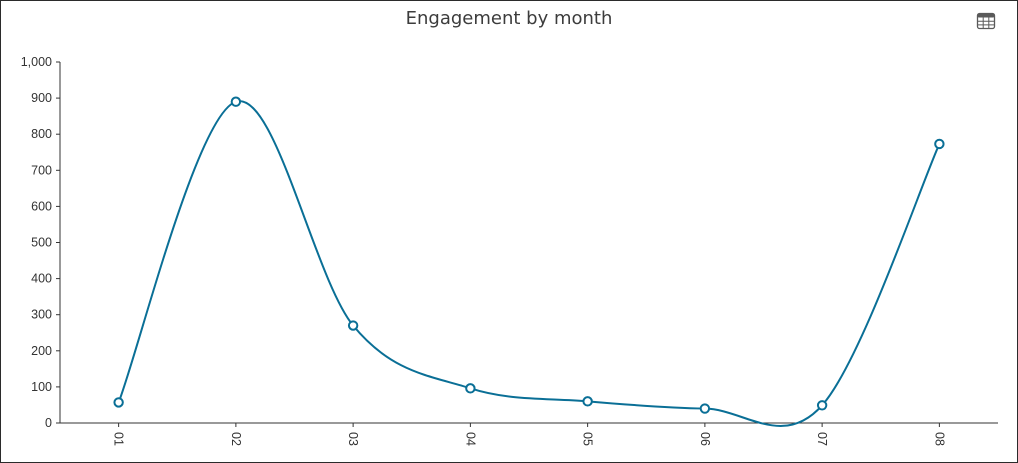 This screenshot has width=1018, height=463. Describe the element at coordinates (48, 423) in the screenshot. I see `y-tick-label-0: 0` at that location.